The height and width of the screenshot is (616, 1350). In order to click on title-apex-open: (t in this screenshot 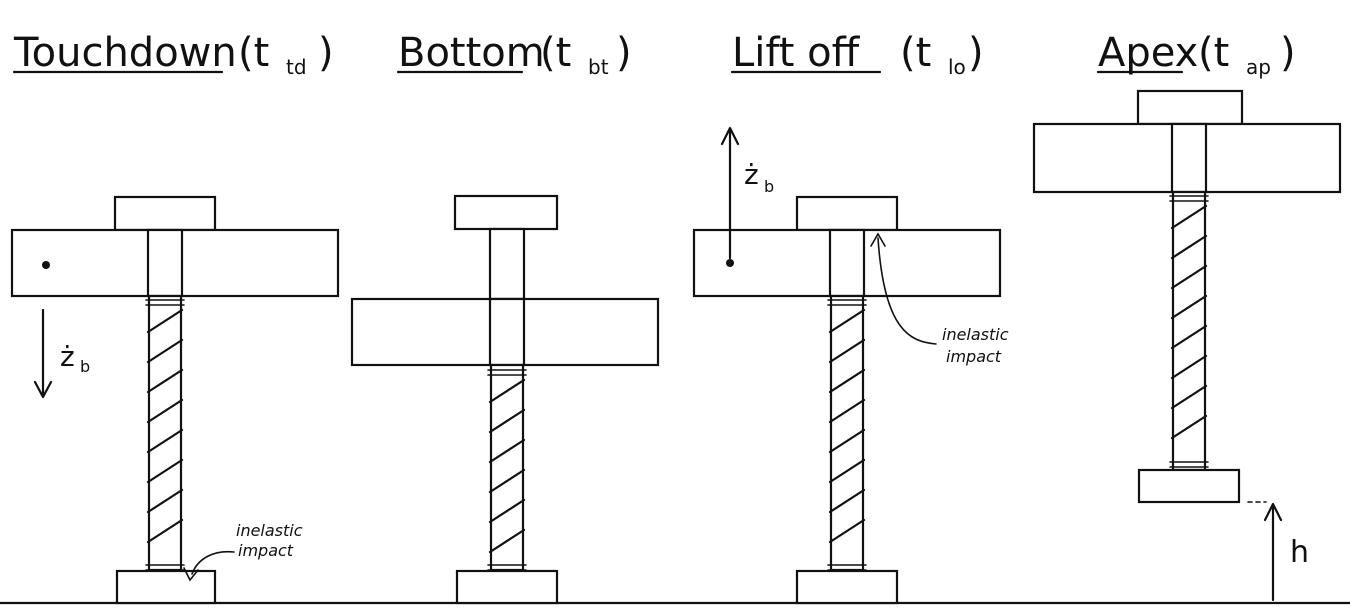, I will do `click(1213, 53)`.